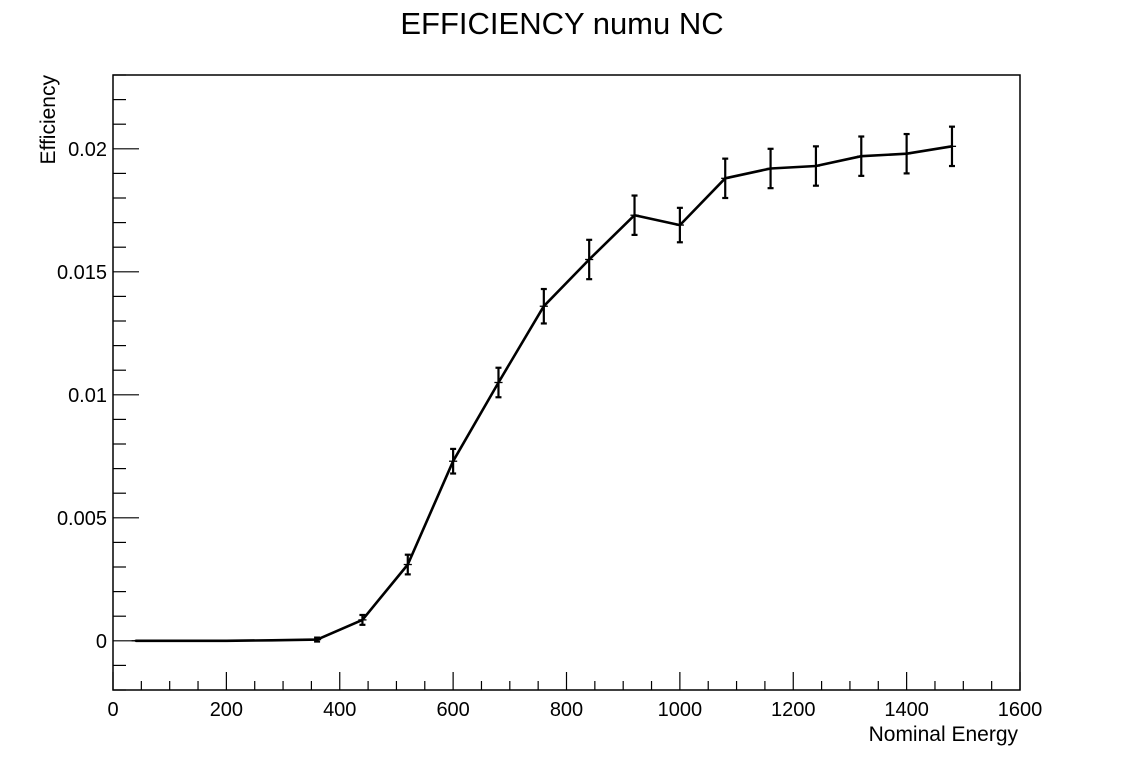 This screenshot has width=1134, height=768. What do you see at coordinates (680, 710) in the screenshot?
I see `x-tick-label: 1000` at bounding box center [680, 710].